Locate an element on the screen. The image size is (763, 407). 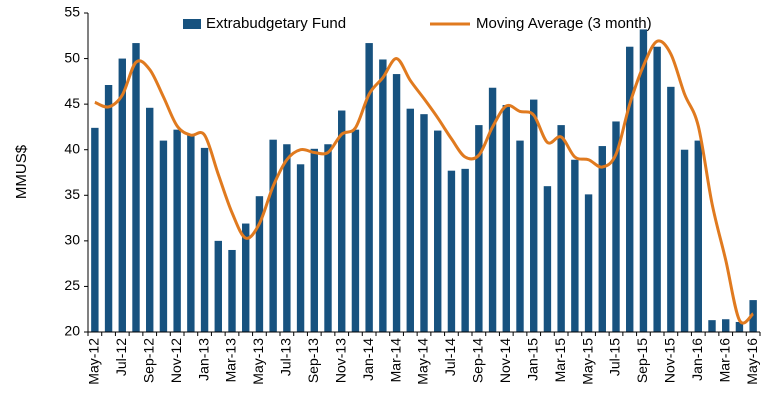
x-tick-label: May-12 is located at coordinates (94, 361).